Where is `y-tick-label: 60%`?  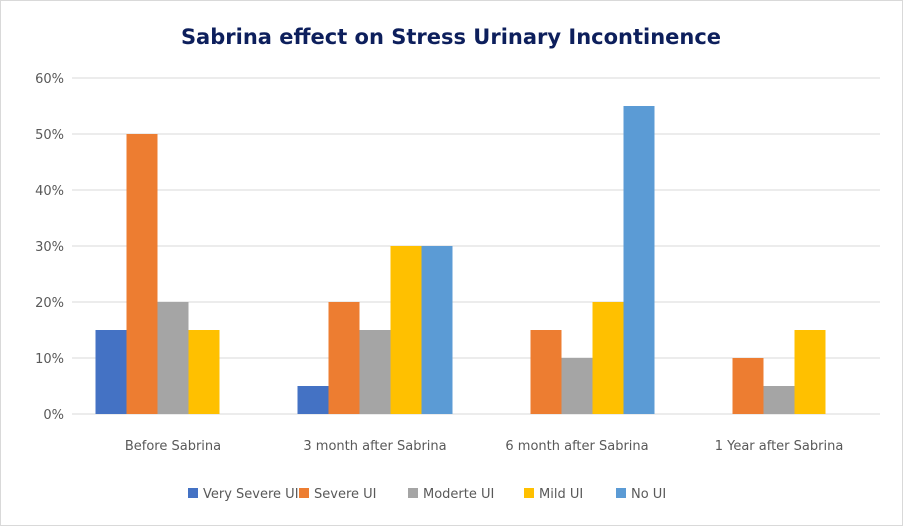
y-tick-label: 60% is located at coordinates (49, 79).